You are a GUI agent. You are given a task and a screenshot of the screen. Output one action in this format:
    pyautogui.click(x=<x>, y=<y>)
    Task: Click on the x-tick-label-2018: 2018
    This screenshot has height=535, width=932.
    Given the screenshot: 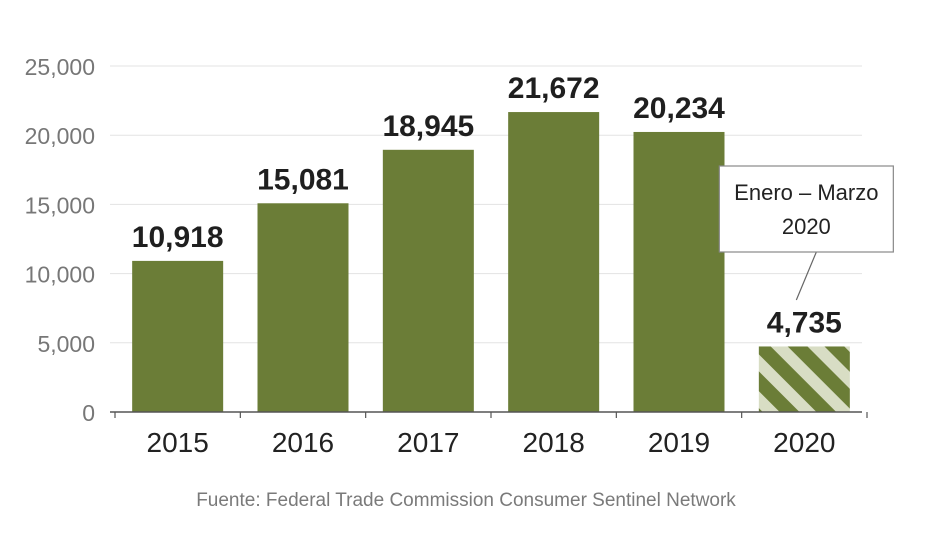 What is the action you would take?
    pyautogui.click(x=554, y=442)
    